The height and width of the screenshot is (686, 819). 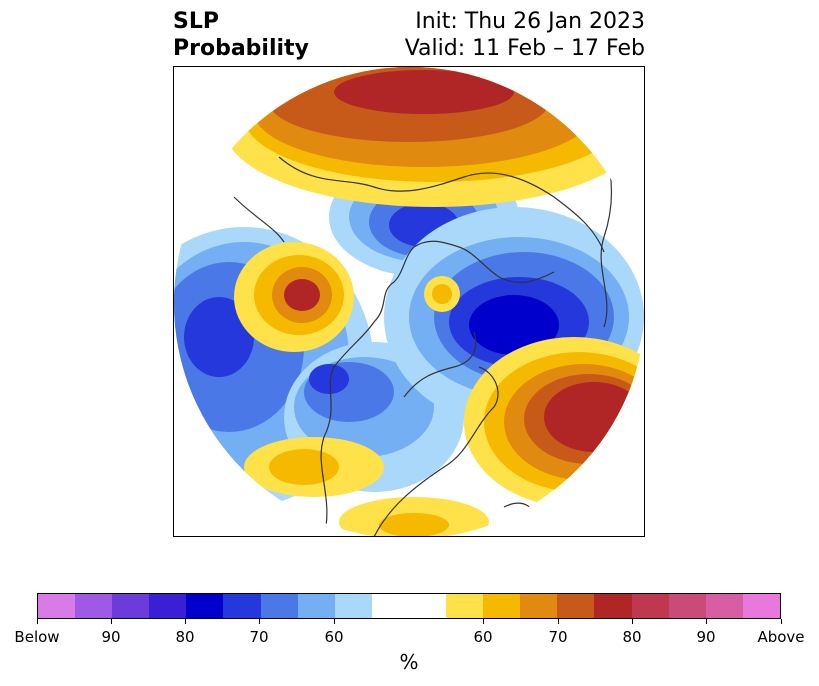 I want to click on colorbar-tick-label: Below, so click(x=37, y=637).